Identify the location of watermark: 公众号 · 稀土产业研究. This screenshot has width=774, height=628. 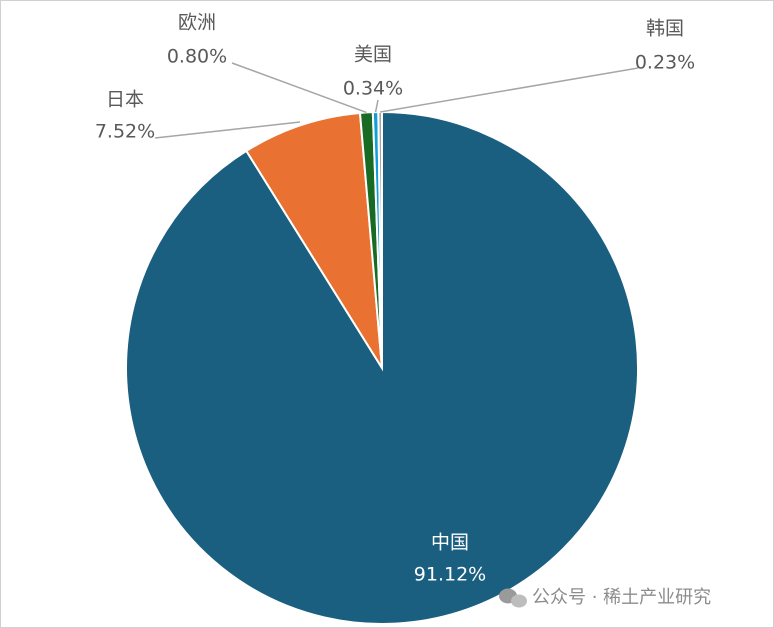
(621, 597).